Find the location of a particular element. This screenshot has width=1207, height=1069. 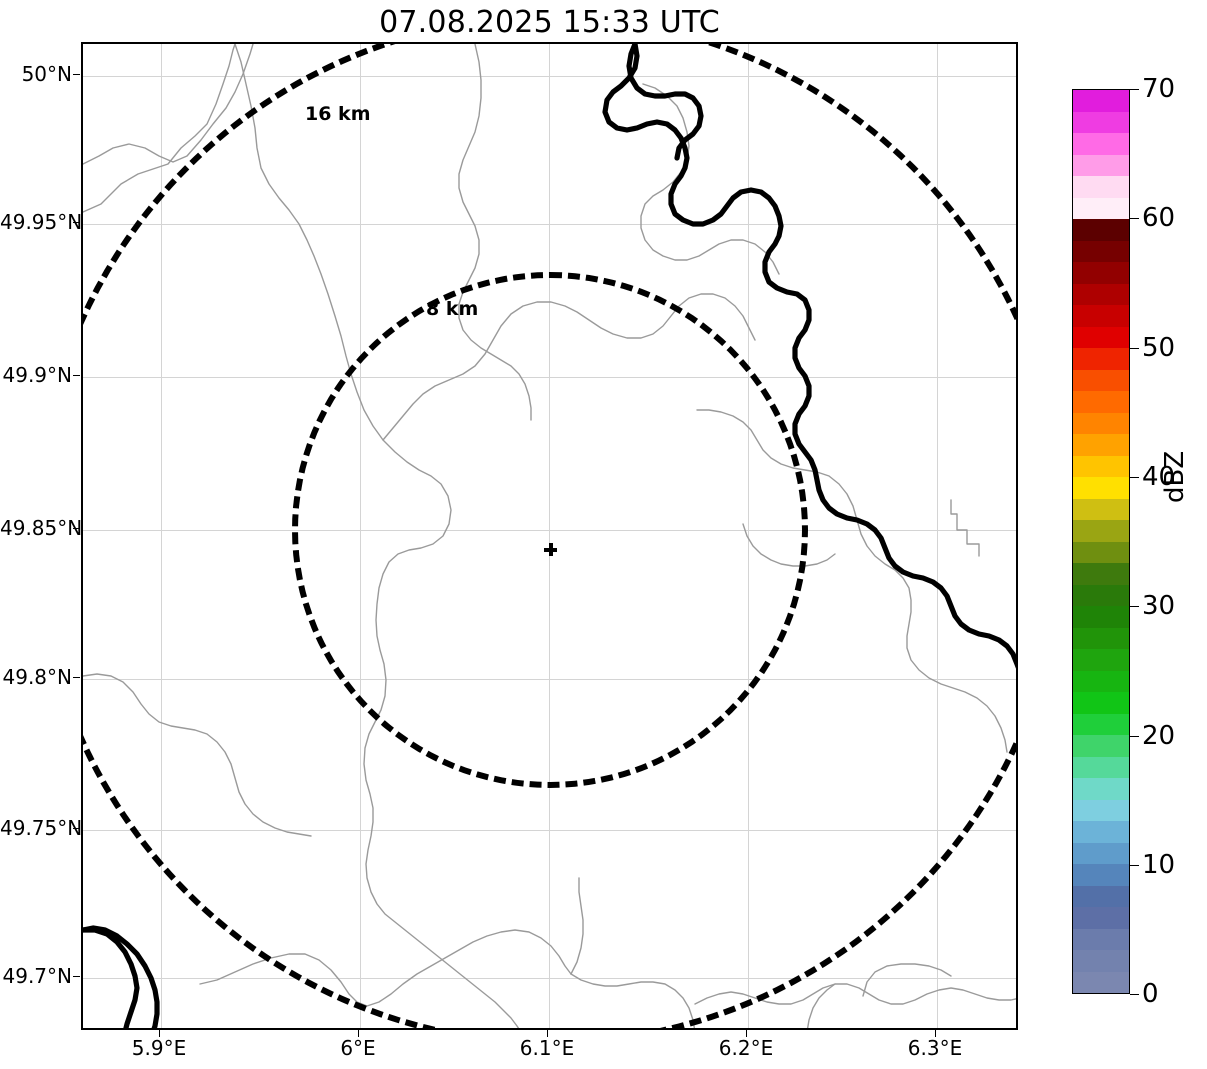

colorbar-axis-label: dBZ is located at coordinates (1175, 476).